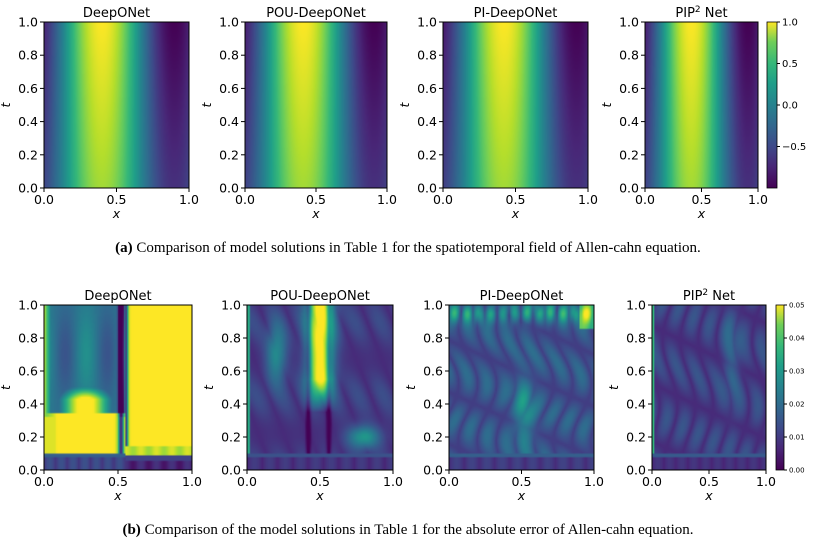  Describe the element at coordinates (516, 13) in the screenshot. I see `panel-title: PI-DeepONet` at that location.